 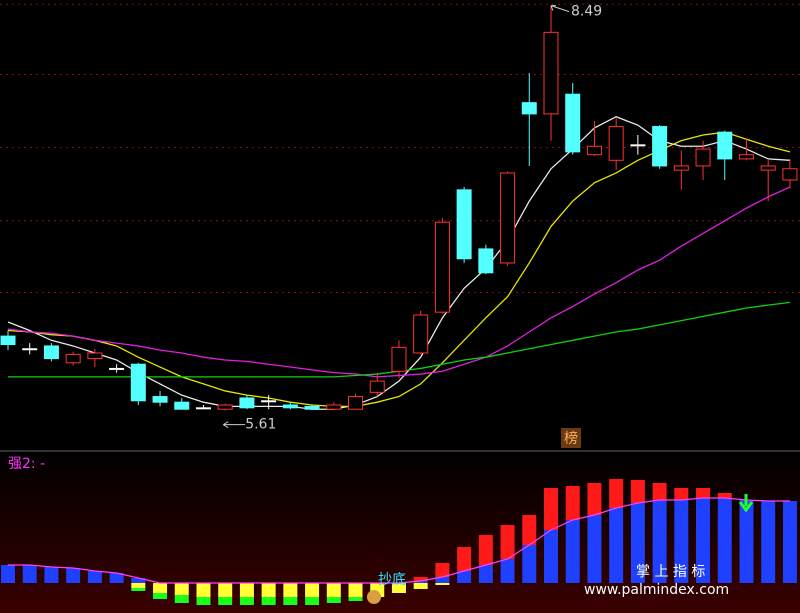 What do you see at coordinates (656, 590) in the screenshot?
I see `watermark-url: www.palmindex.com` at bounding box center [656, 590].